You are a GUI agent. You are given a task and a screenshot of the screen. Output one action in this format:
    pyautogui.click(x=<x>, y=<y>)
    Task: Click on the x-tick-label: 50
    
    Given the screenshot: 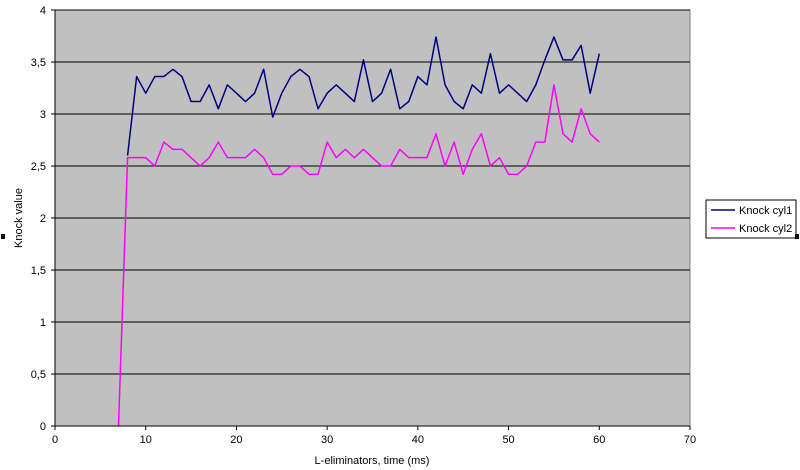 What is the action you would take?
    pyautogui.click(x=508, y=440)
    